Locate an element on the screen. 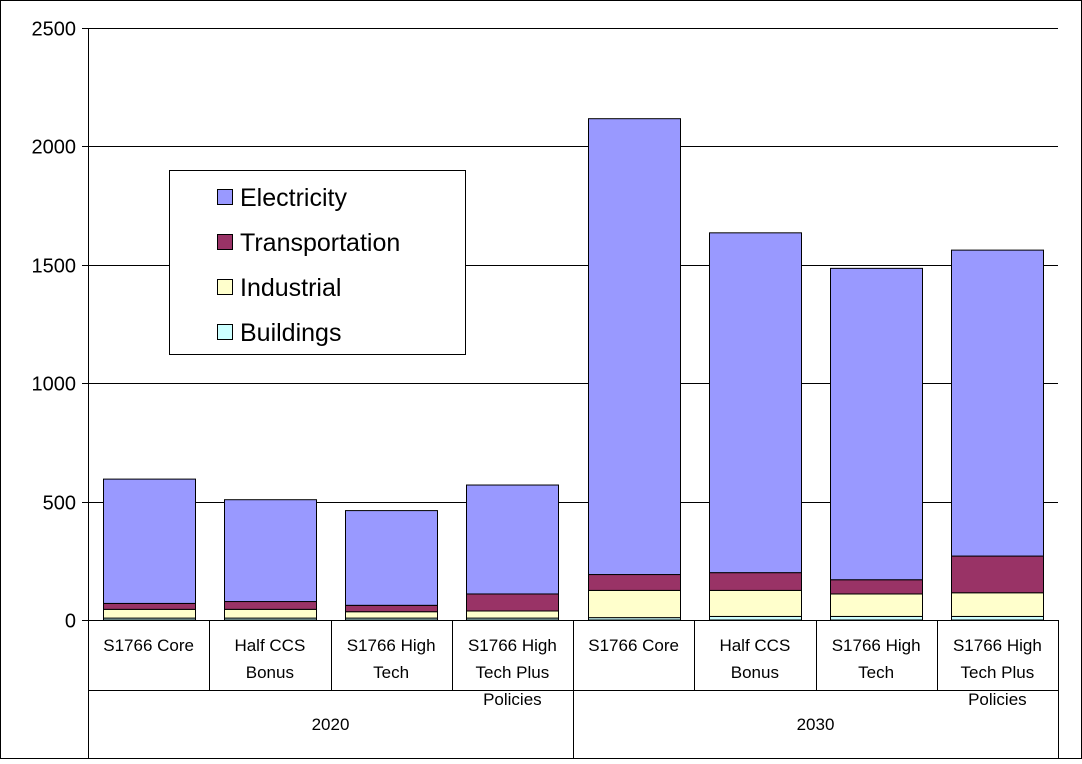 The image size is (1082, 764). y-tick-label: 2500 is located at coordinates (54, 30).